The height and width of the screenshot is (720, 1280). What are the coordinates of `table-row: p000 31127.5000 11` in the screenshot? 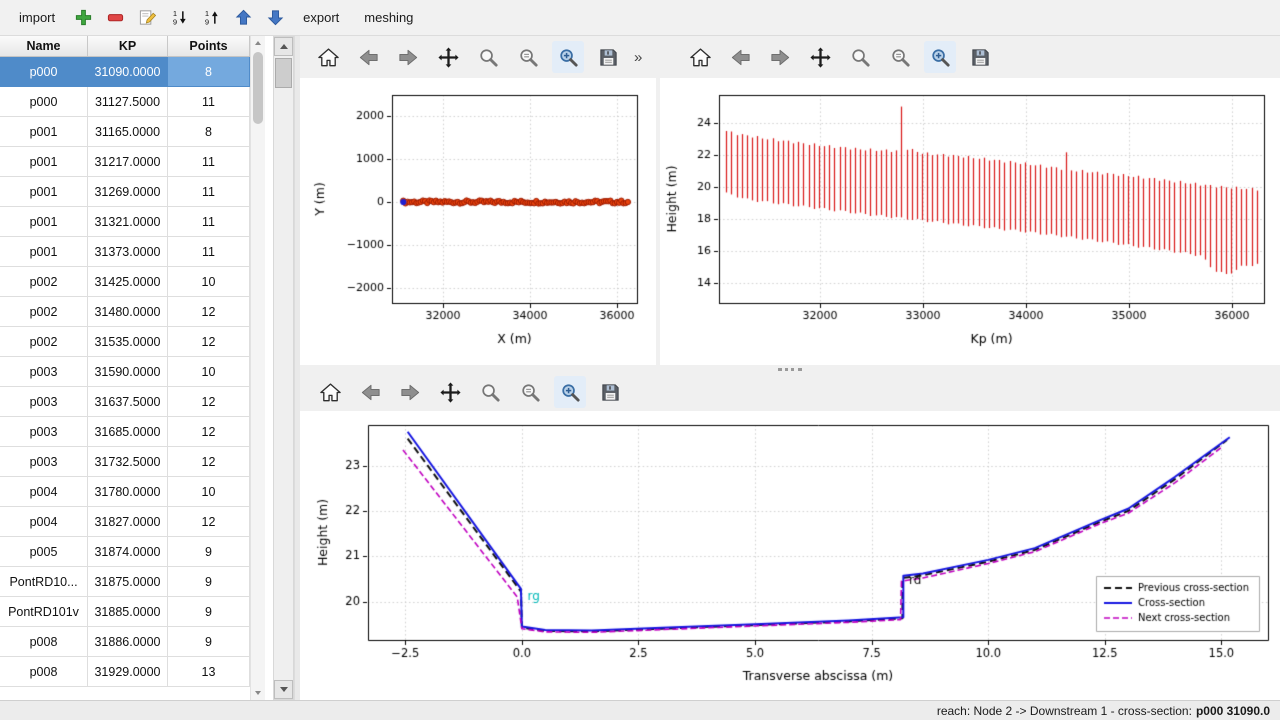 It's located at (125, 102).